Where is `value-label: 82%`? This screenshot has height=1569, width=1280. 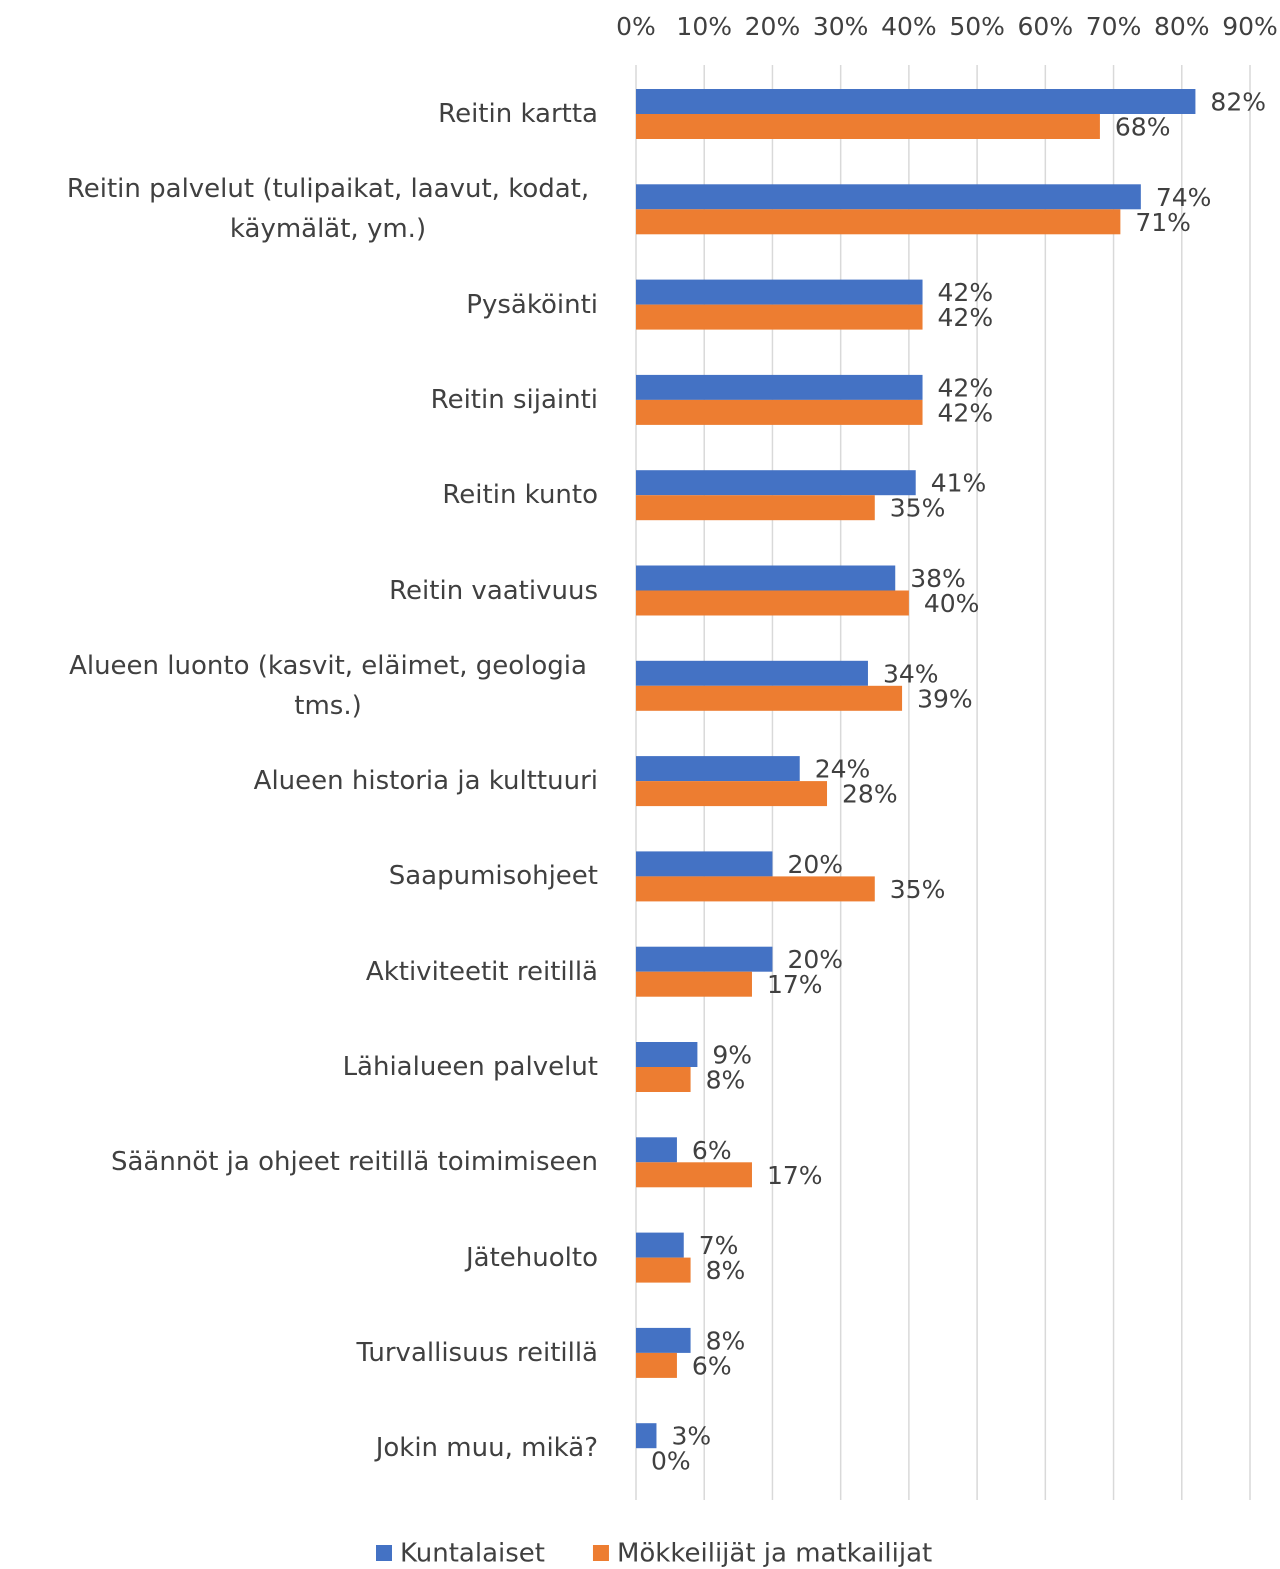
value-label: 82% is located at coordinates (1238, 102).